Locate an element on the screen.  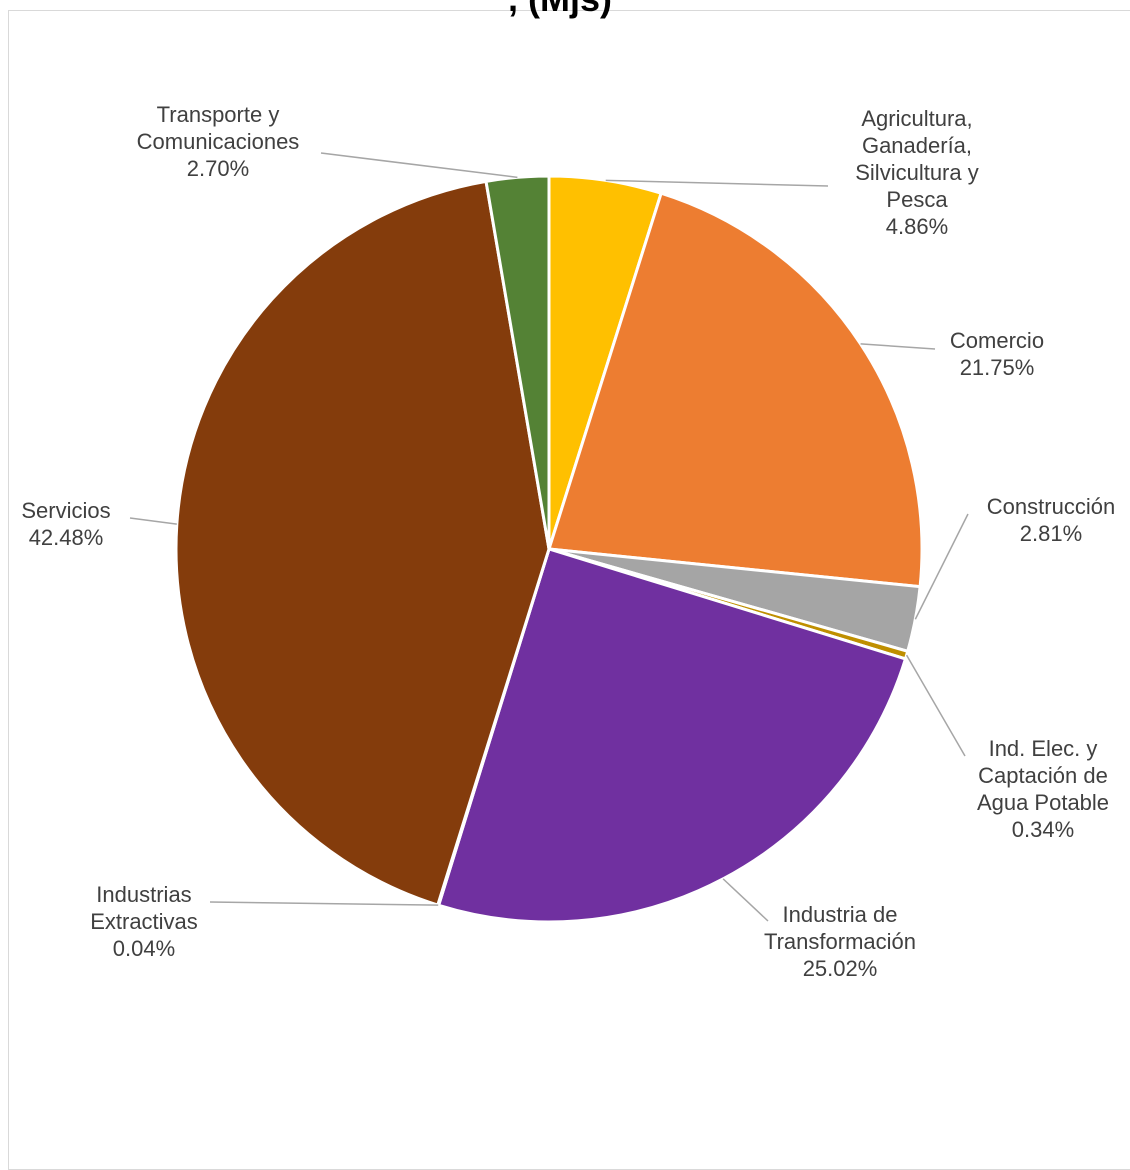
slice-label: Construcción 2.81% is located at coordinates (1051, 520).